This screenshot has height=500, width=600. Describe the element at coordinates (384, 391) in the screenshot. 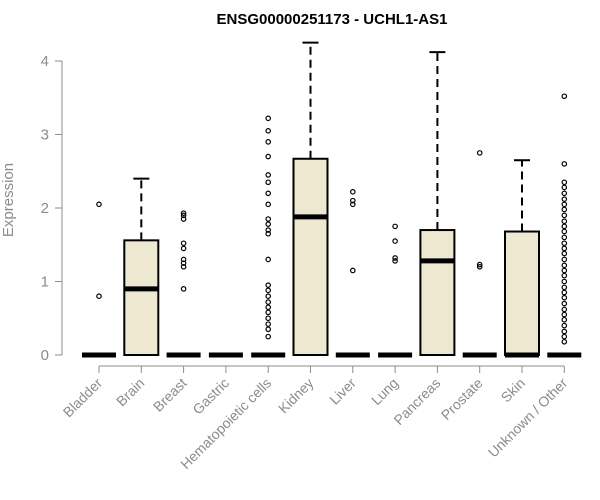

I see `x-tick-label: Lung` at that location.